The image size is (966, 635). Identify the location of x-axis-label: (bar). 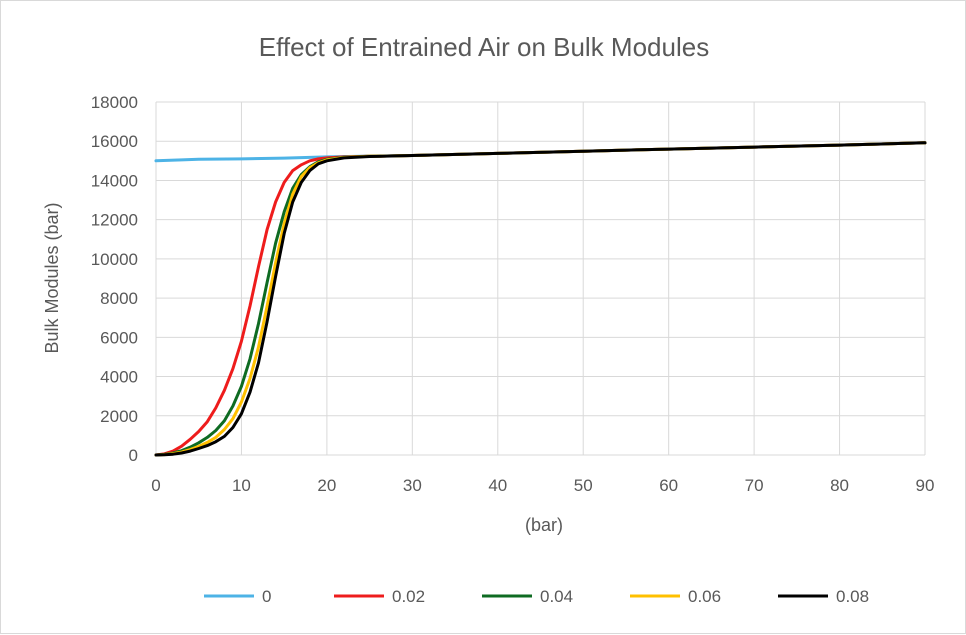
(544, 525).